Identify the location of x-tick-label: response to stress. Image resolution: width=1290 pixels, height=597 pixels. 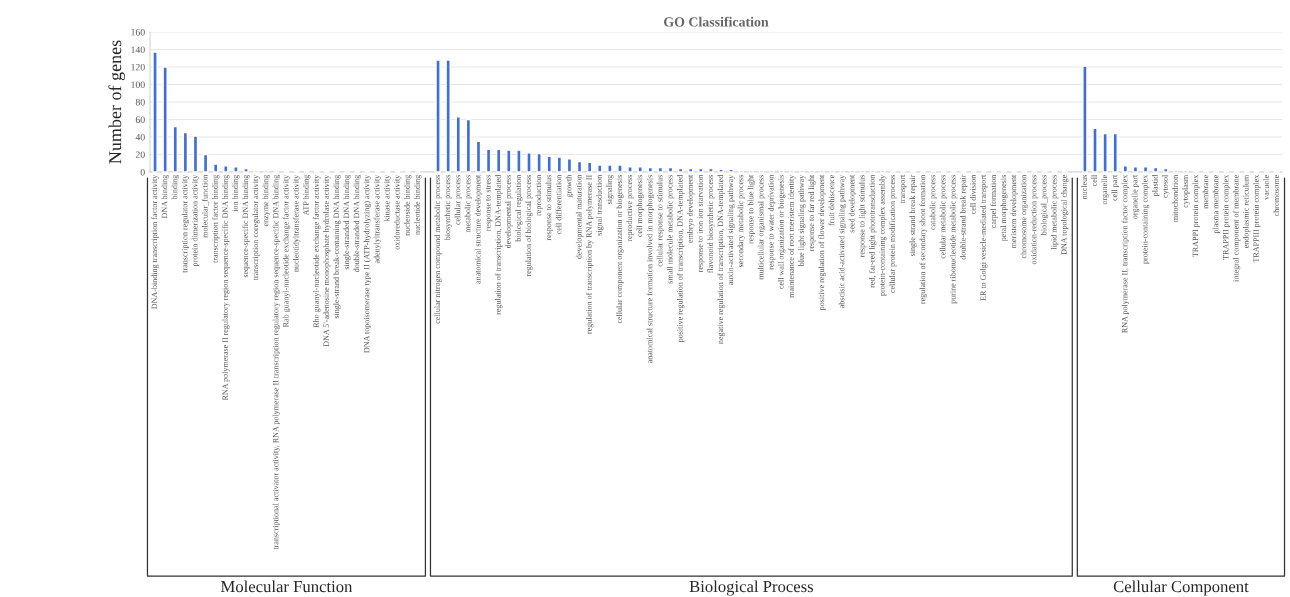
(489, 203).